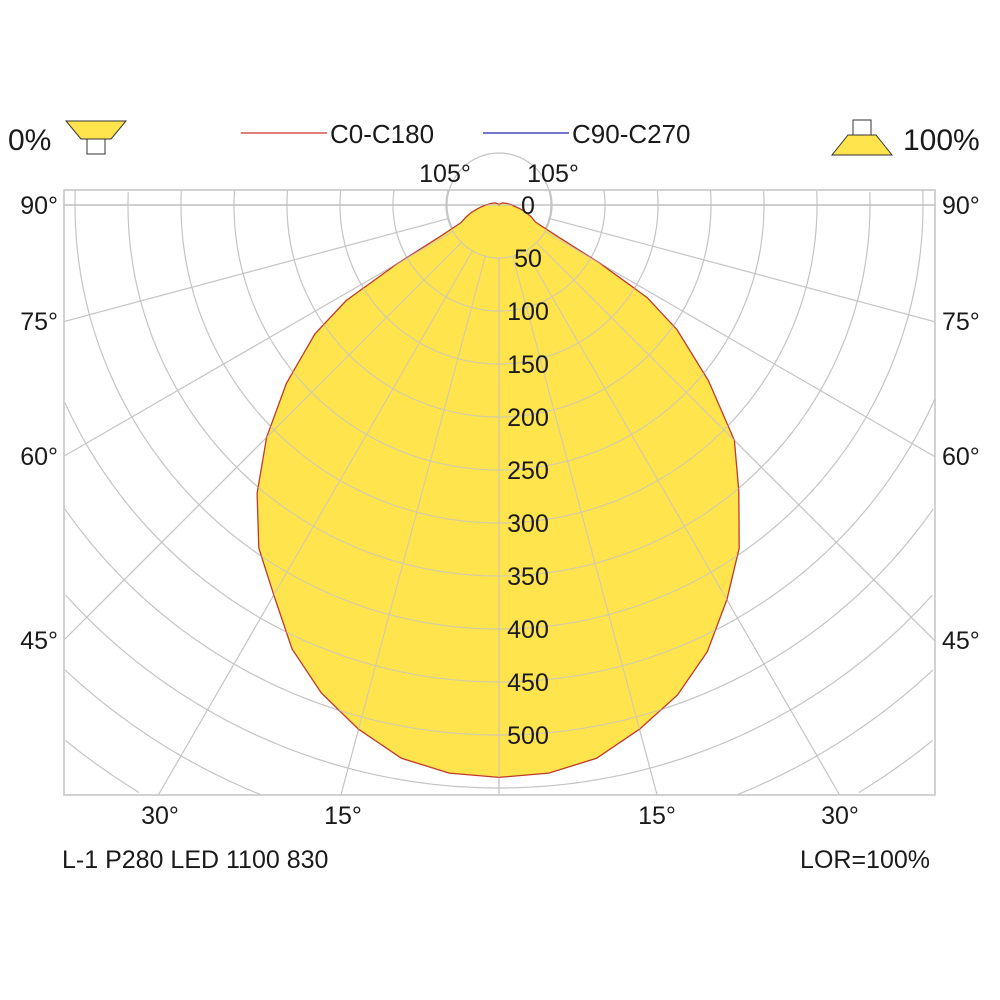 Image resolution: width=1000 pixels, height=1000 pixels. Describe the element at coordinates (39, 206) in the screenshot. I see `angle-label-left: 90°` at that location.